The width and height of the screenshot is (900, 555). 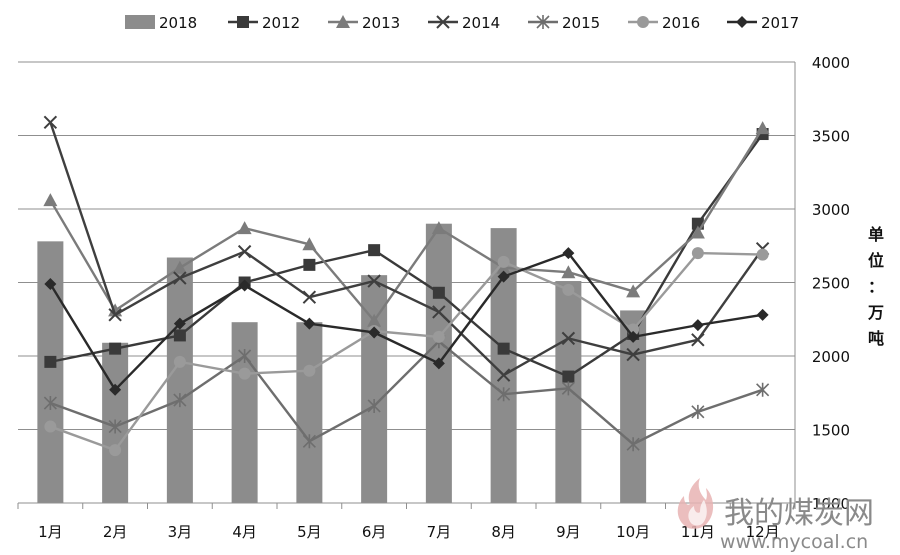 What do you see at coordinates (780, 23) in the screenshot?
I see `legend-label: 2017` at bounding box center [780, 23].